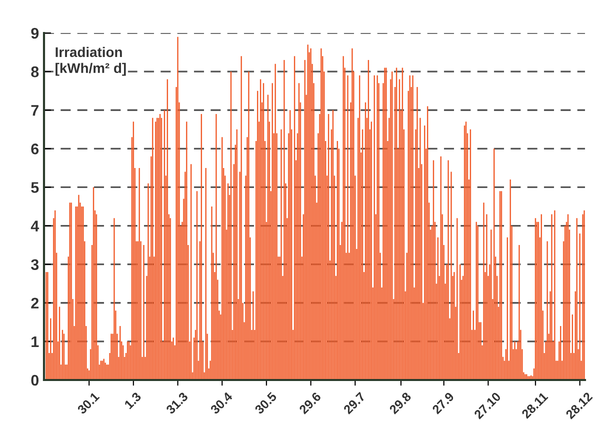 The height and width of the screenshot is (428, 603). I want to click on y-tick-label: 7, so click(34, 110).